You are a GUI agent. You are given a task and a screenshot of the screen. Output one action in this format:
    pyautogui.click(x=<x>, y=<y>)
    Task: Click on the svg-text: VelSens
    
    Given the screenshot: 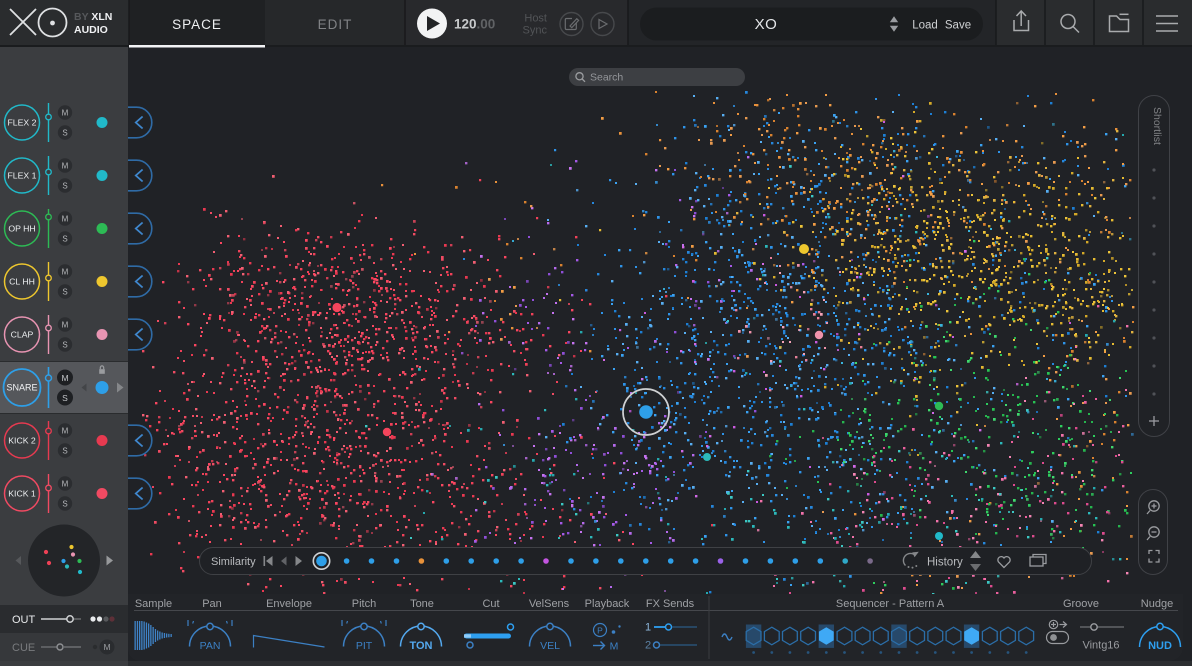 What is the action you would take?
    pyautogui.click(x=549, y=604)
    